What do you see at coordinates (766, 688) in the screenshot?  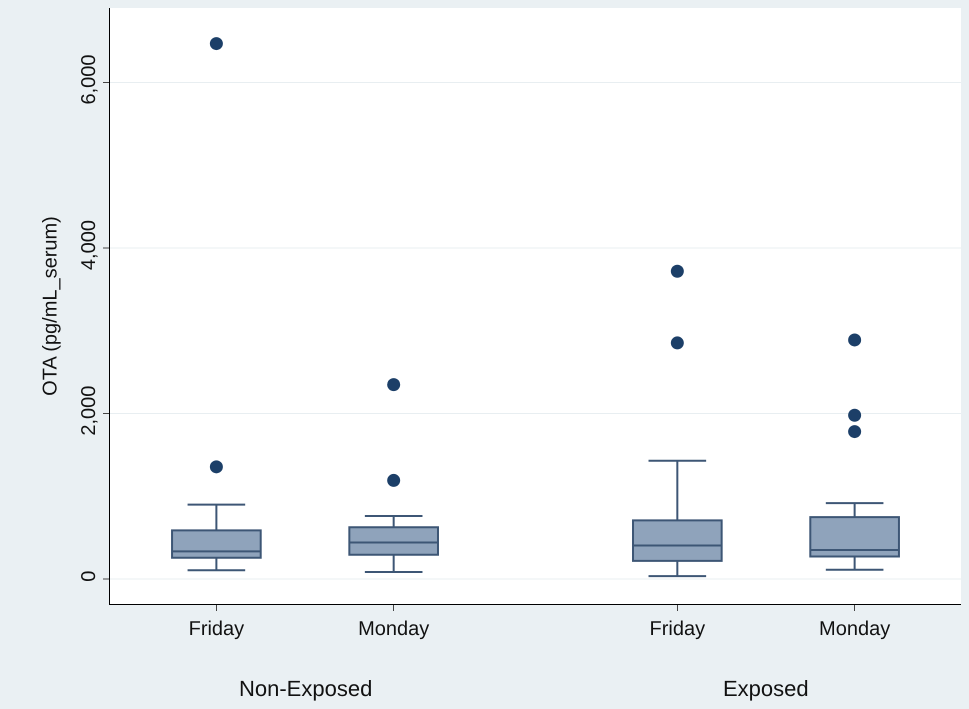 I see `text: Exposed` at bounding box center [766, 688].